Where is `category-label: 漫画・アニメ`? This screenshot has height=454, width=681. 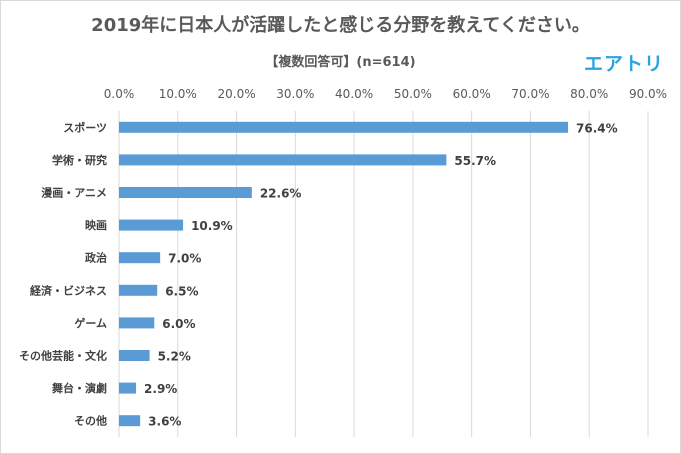
category-label: 漫画・アニメ is located at coordinates (74, 193).